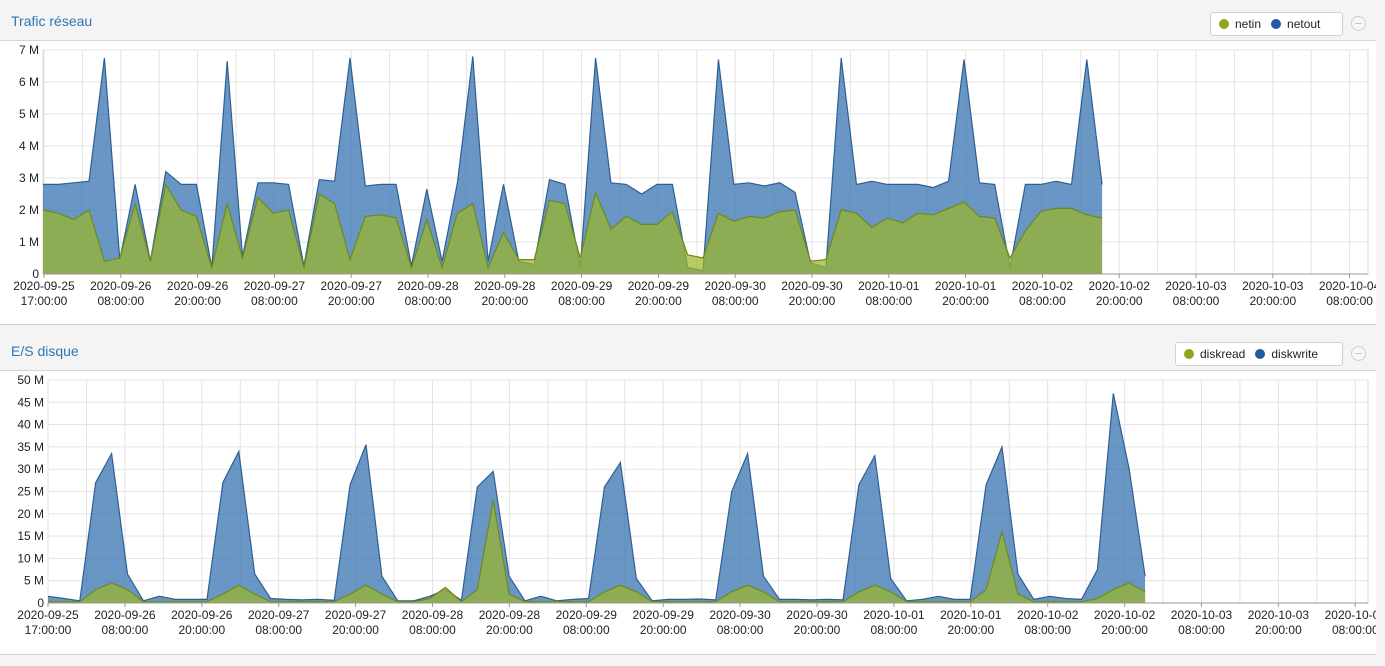 The image size is (1385, 666). What do you see at coordinates (1295, 354) in the screenshot?
I see `legend-label: diskwrite` at bounding box center [1295, 354].